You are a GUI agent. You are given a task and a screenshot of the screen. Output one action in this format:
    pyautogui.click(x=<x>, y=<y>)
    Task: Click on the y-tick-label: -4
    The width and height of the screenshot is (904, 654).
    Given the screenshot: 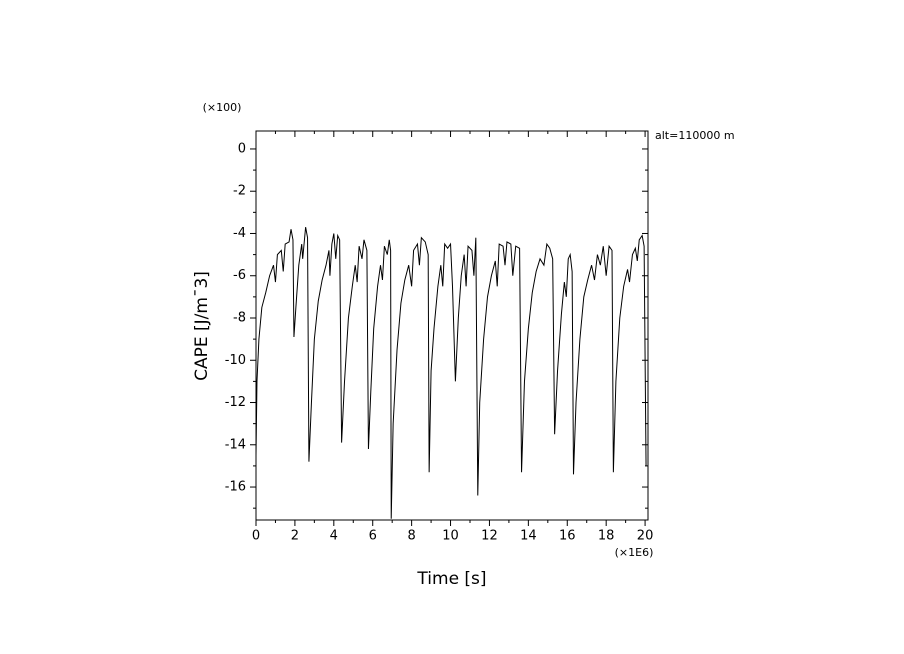 What is the action you would take?
    pyautogui.click(x=239, y=233)
    